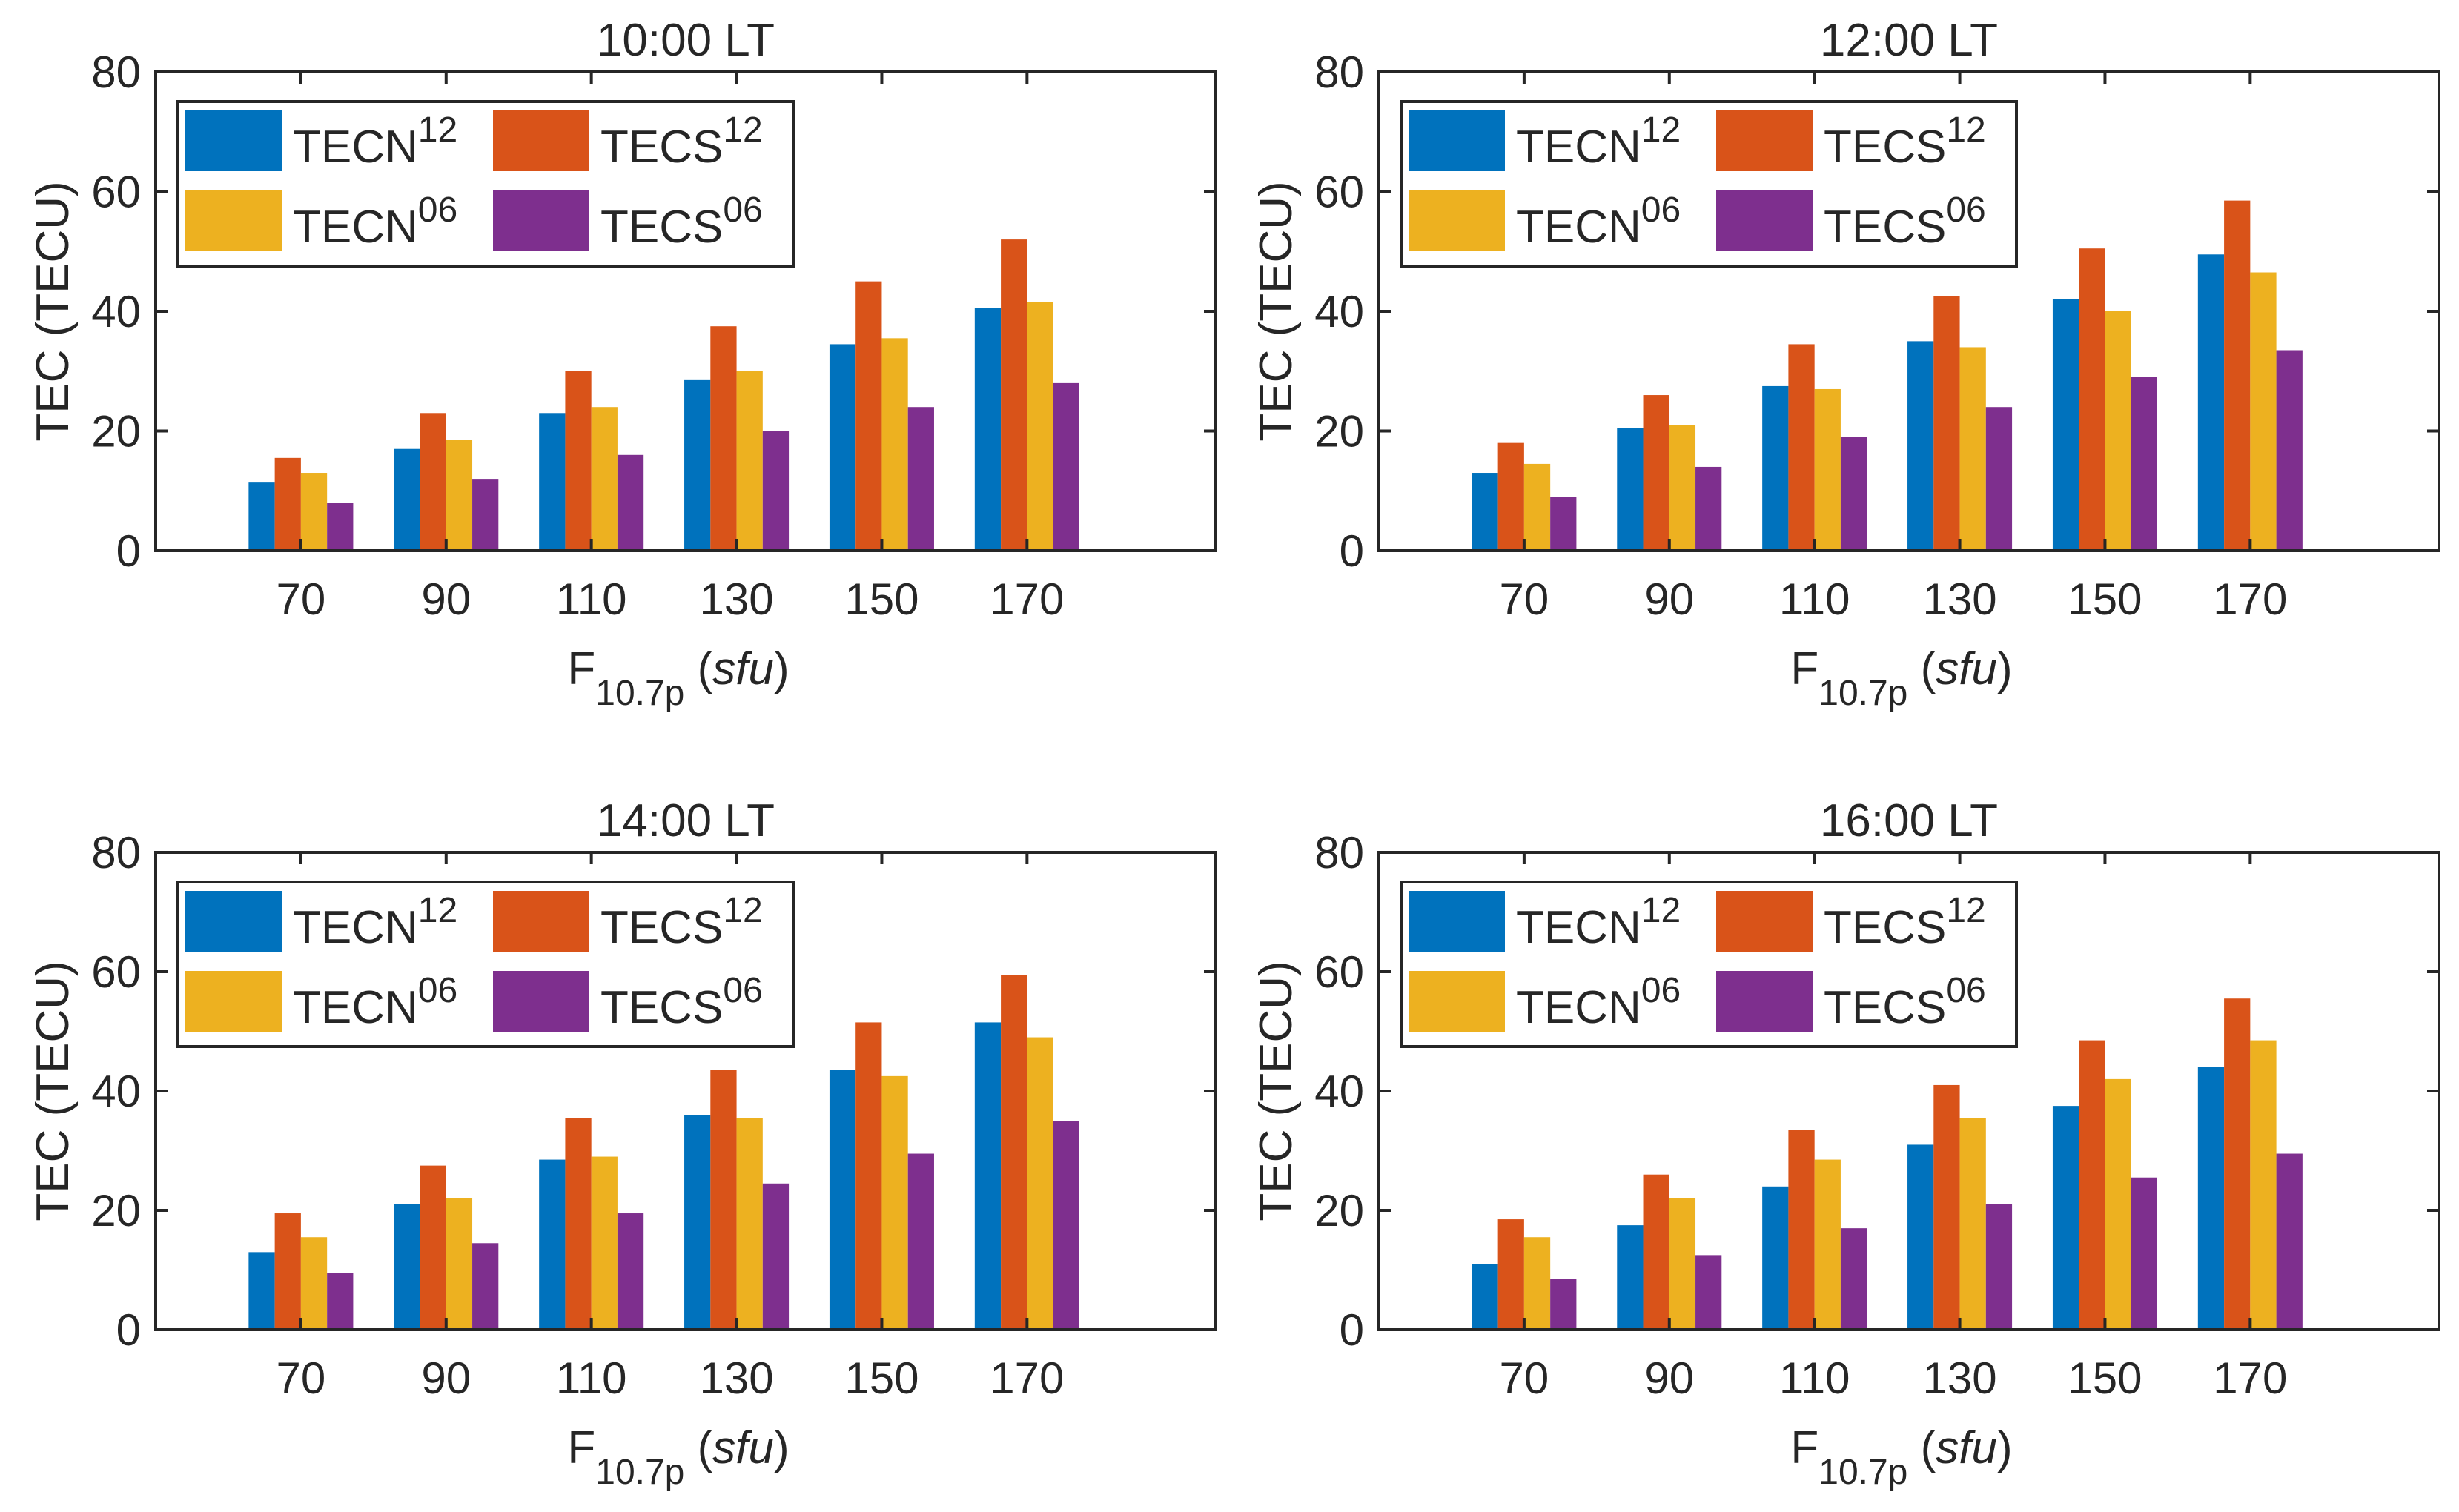  I want to click on x-tick-label: 110, so click(591, 599).